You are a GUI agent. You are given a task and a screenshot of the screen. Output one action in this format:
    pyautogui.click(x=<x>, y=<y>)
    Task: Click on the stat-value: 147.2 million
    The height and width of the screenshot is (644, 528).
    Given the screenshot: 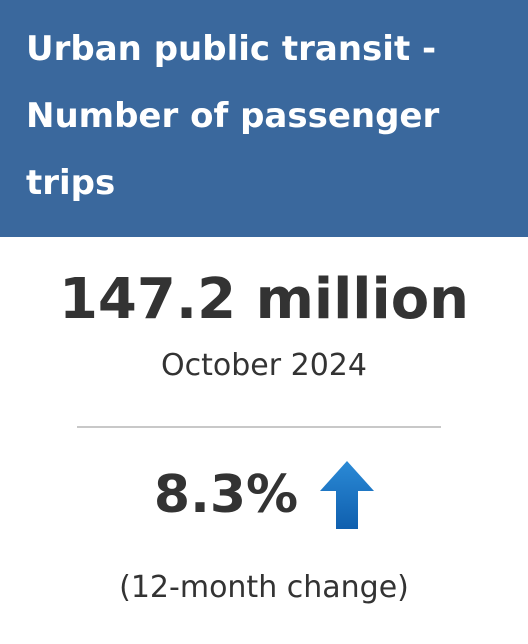 What is the action you would take?
    pyautogui.click(x=264, y=299)
    